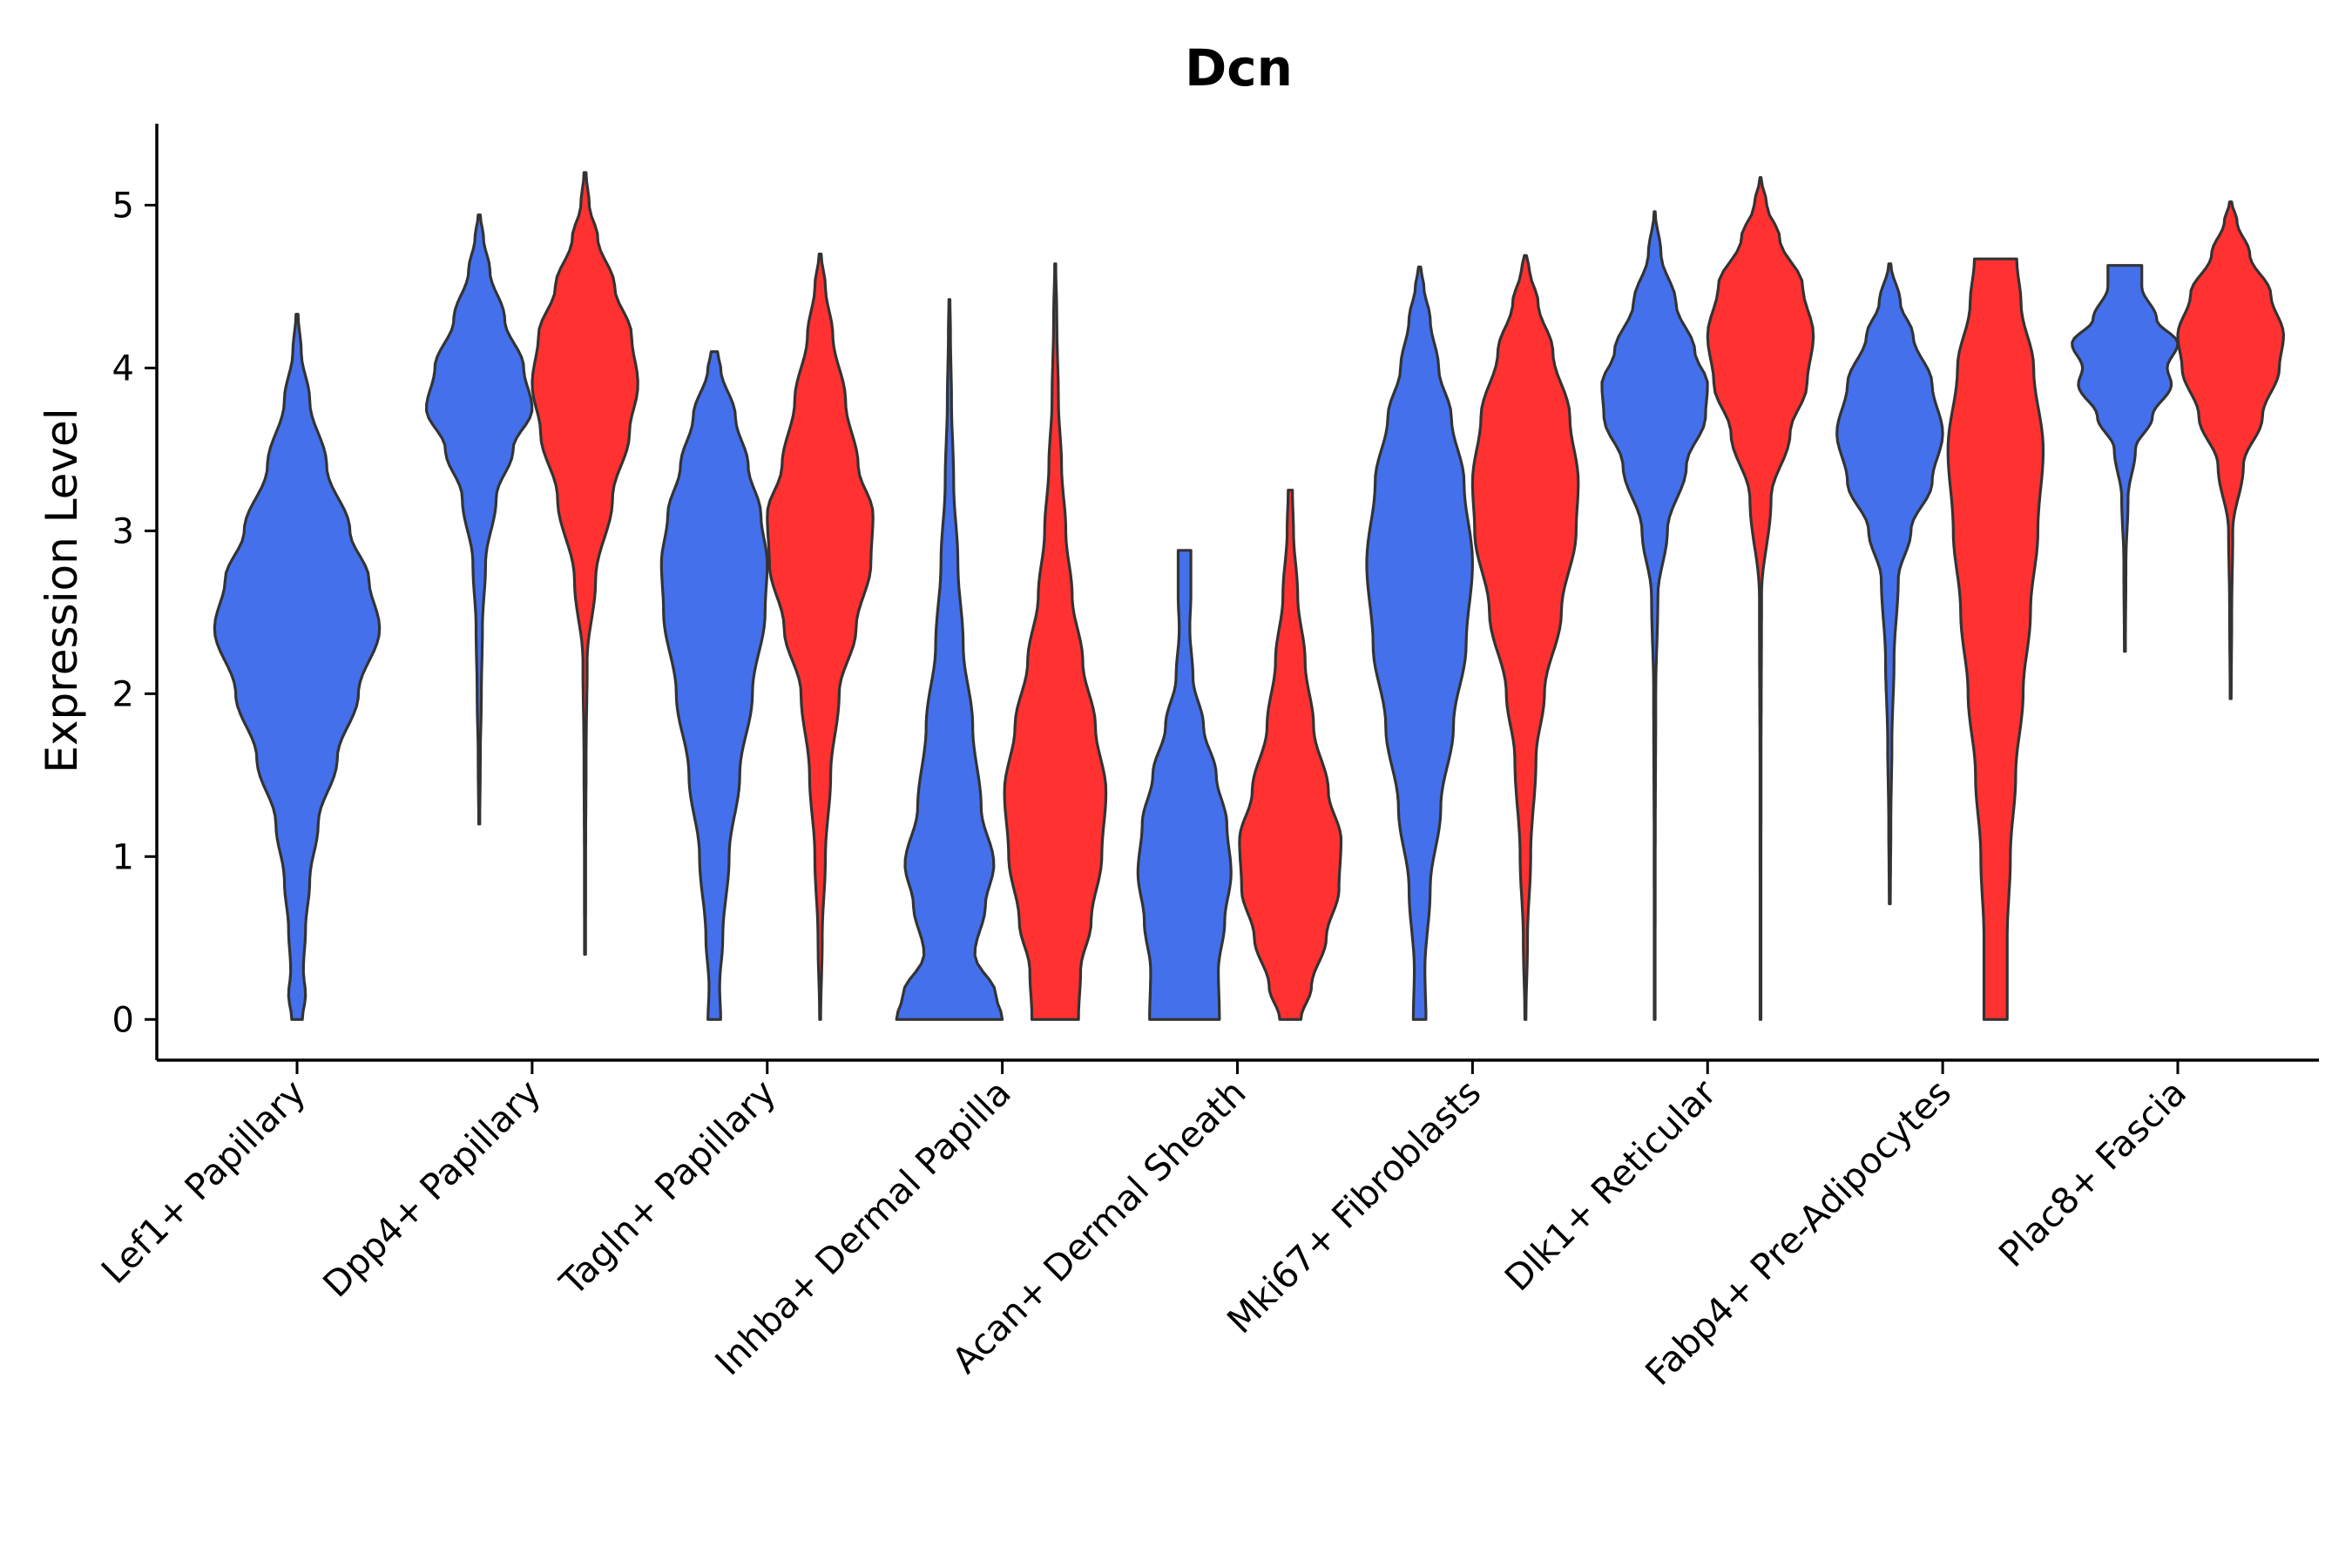  What do you see at coordinates (123, 857) in the screenshot?
I see `y-tick-label-1: 1` at bounding box center [123, 857].